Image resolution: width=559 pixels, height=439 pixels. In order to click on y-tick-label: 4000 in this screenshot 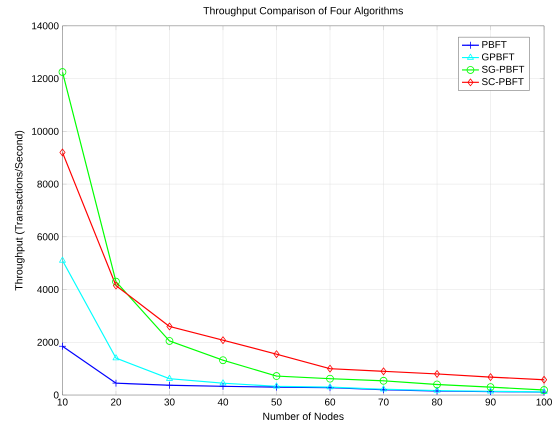, I will do `click(48, 290)`.